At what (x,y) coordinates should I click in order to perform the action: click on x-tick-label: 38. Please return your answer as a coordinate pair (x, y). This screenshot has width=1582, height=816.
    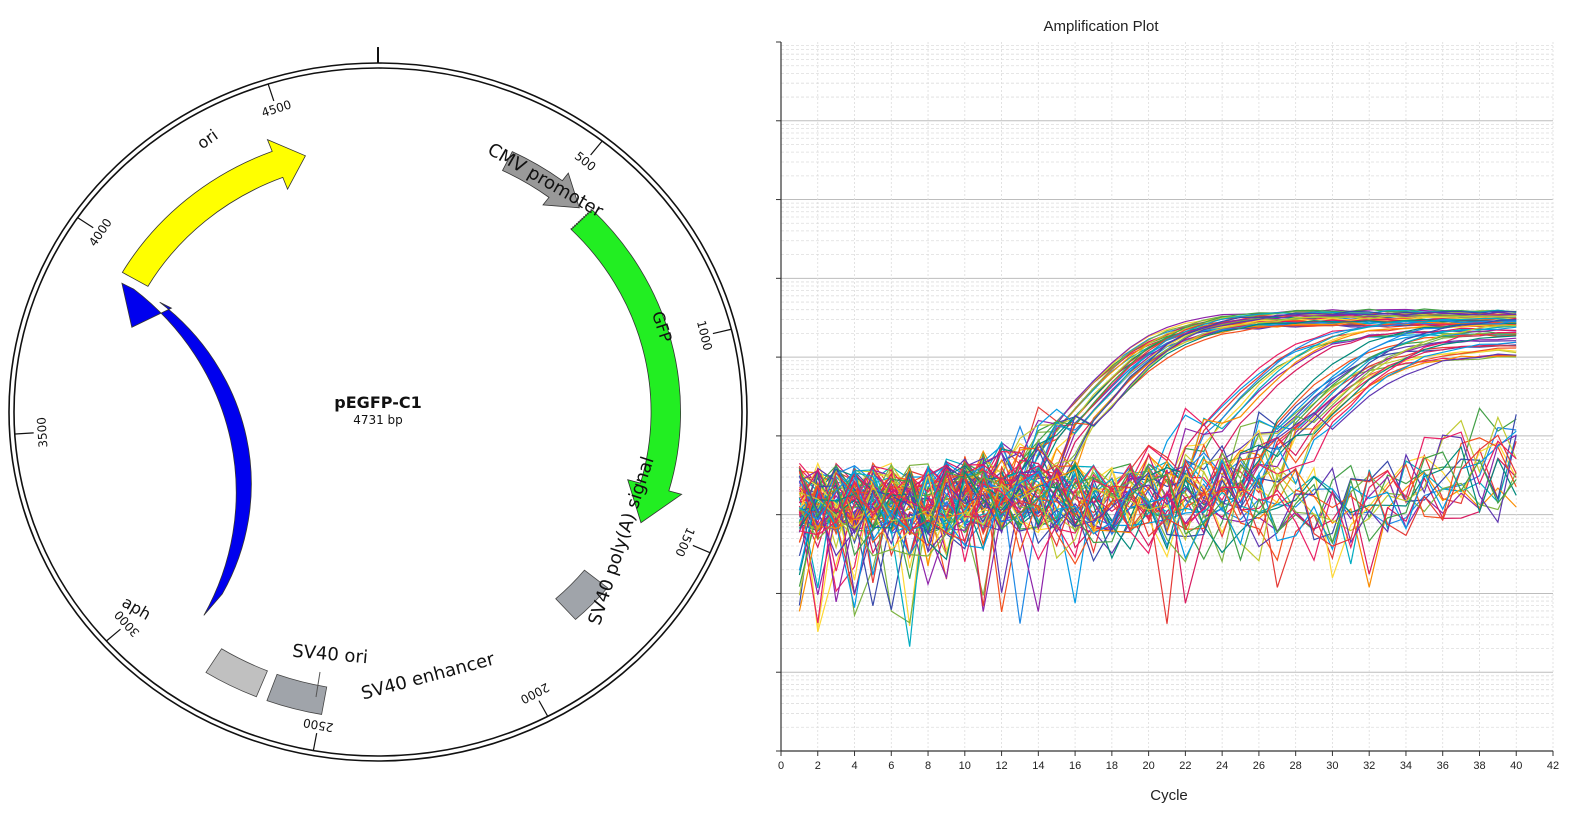
    Looking at the image, I should click on (1479, 766).